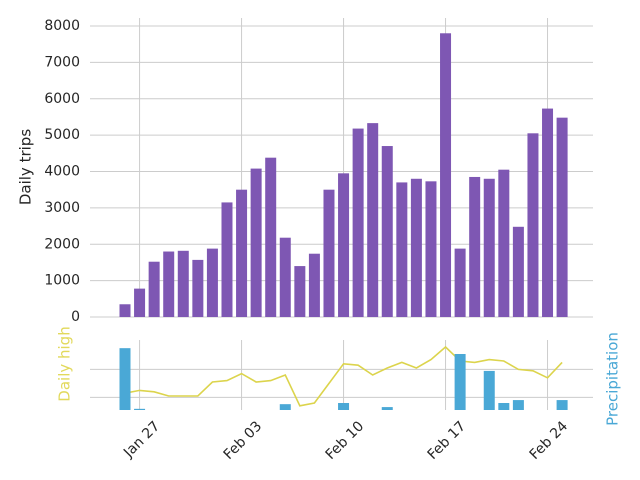 The image size is (640, 480). Describe the element at coordinates (75, 317) in the screenshot. I see `y-tick-label: 0` at that location.